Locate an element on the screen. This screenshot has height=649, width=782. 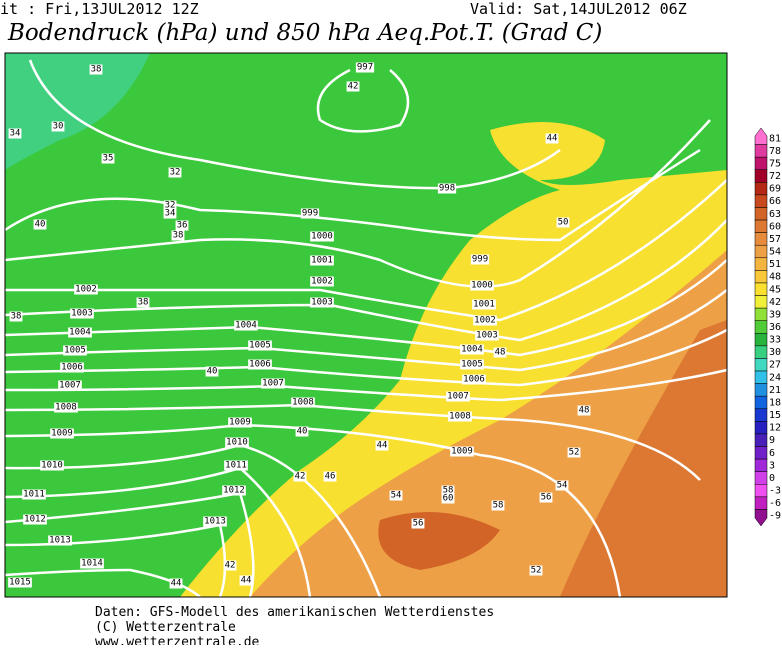
colorbar-label: -3 is located at coordinates (775, 491).